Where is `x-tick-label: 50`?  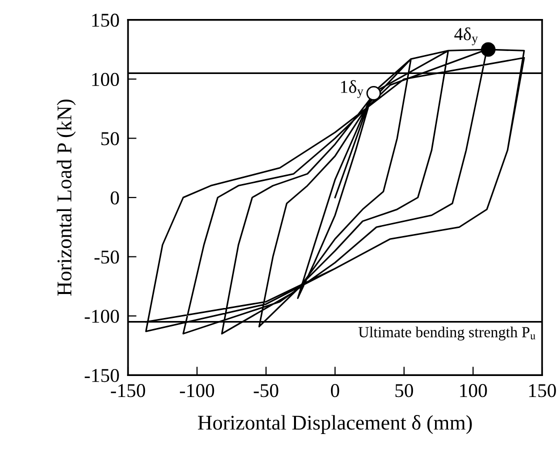
x-tick-label: 50 is located at coordinates (404, 391).